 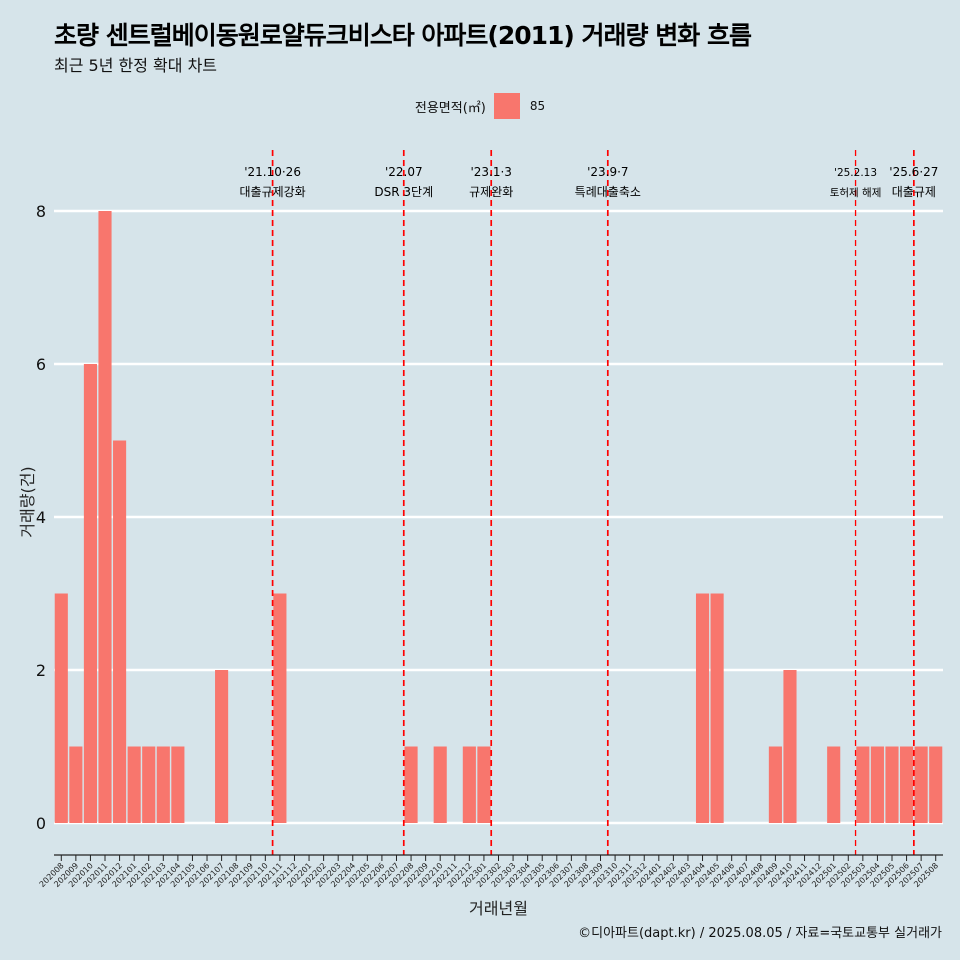 I want to click on event-date-label: '23.1·3, so click(x=490, y=172).